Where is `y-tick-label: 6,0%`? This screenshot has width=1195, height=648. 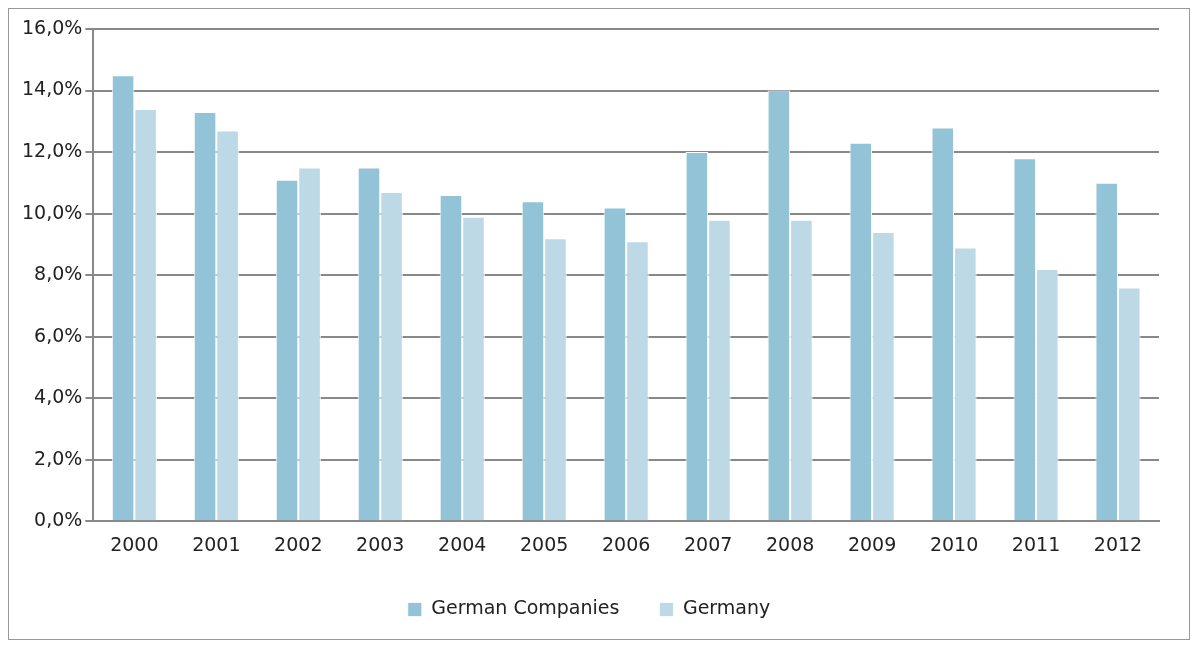
y-tick-label: 6,0% is located at coordinates (58, 334).